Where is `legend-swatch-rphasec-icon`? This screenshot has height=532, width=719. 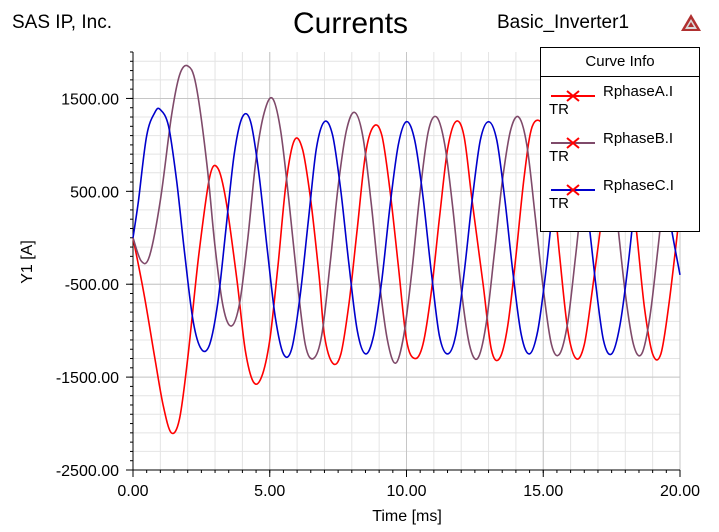
legend-swatch-rphasec-icon is located at coordinates (573, 190).